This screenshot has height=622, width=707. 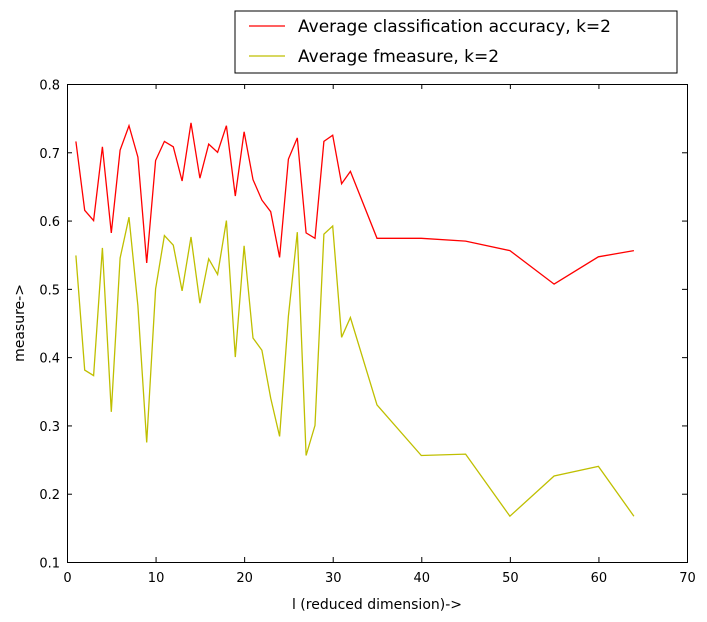 What do you see at coordinates (510, 578) in the screenshot?
I see `x-tick-label: 50` at bounding box center [510, 578].